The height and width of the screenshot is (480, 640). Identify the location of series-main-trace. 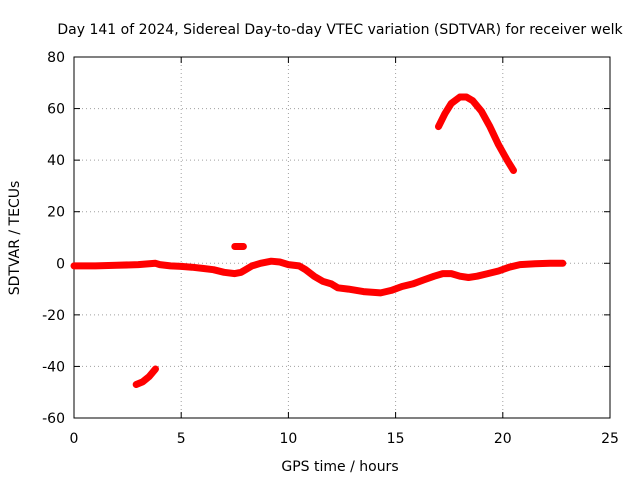
(318, 277).